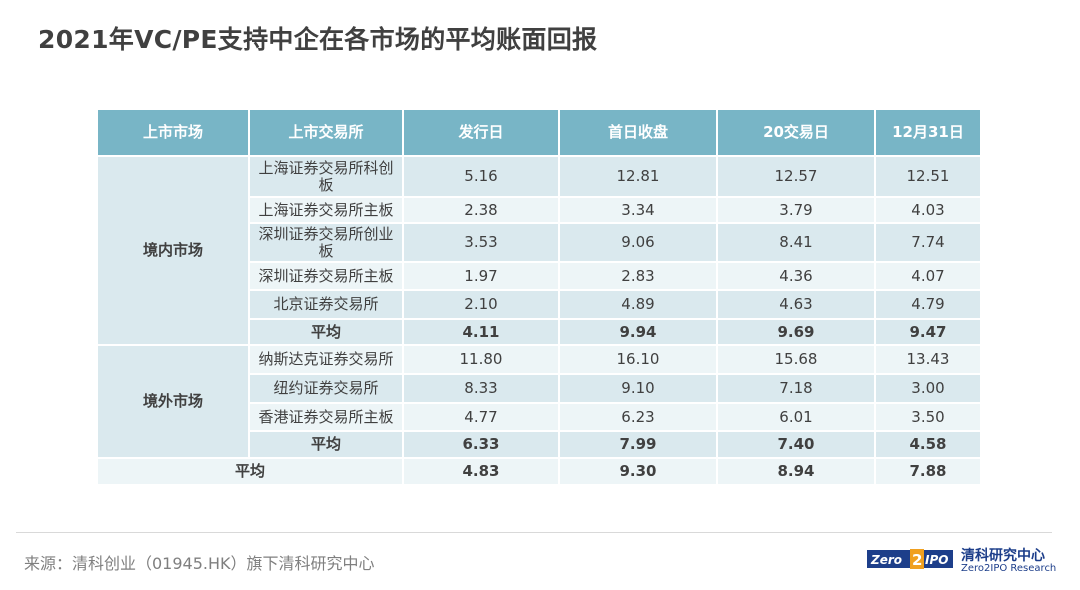 The width and height of the screenshot is (1080, 590). I want to click on header-cell: 上市市场, so click(173, 132).